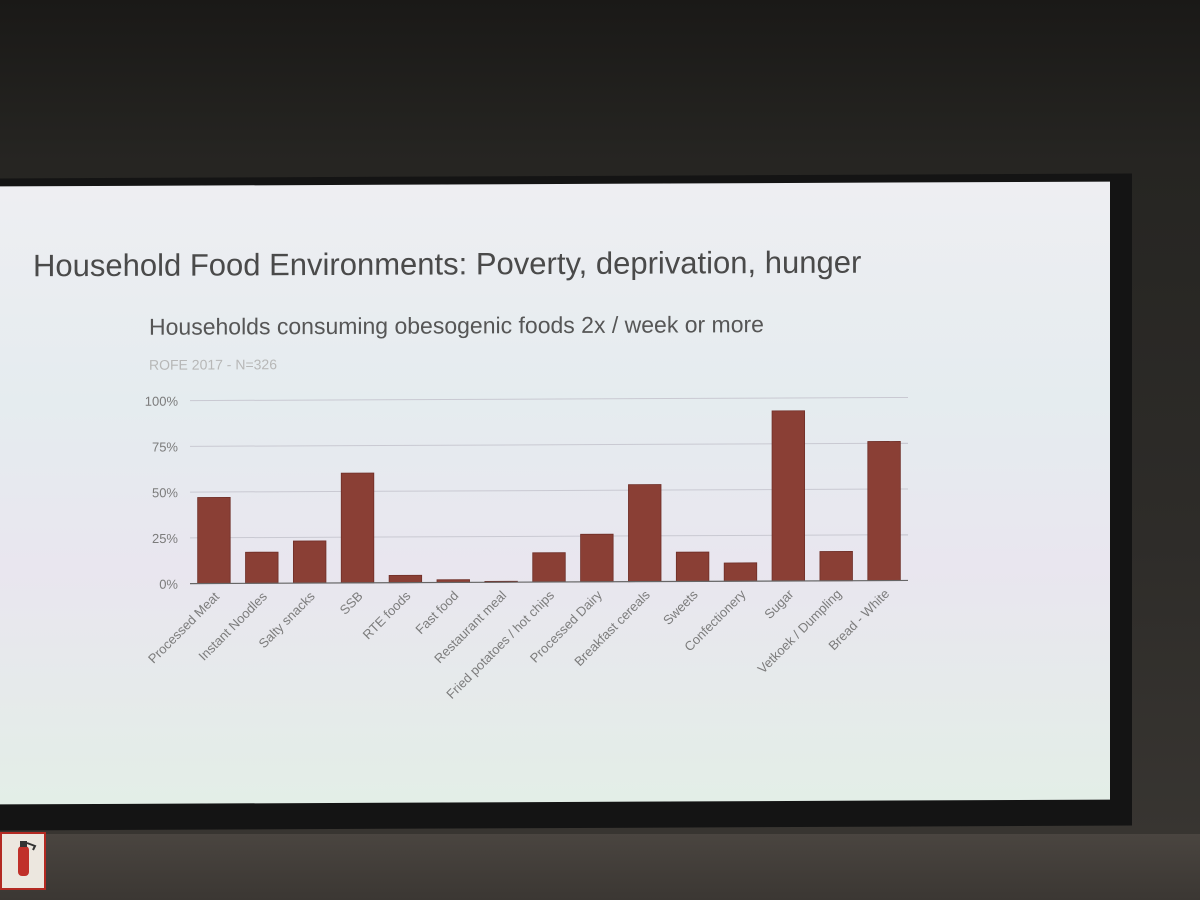 The width and height of the screenshot is (1200, 900). I want to click on y-tick-label: 25%, so click(165, 538).